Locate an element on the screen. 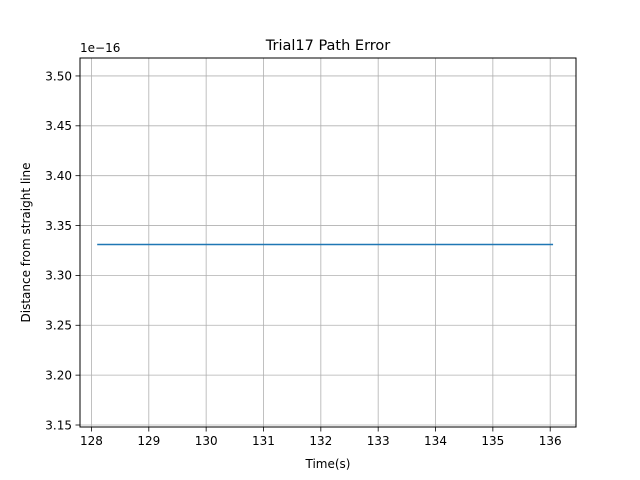 This screenshot has width=640, height=480. y-tick-label: 3.35 is located at coordinates (58, 226).